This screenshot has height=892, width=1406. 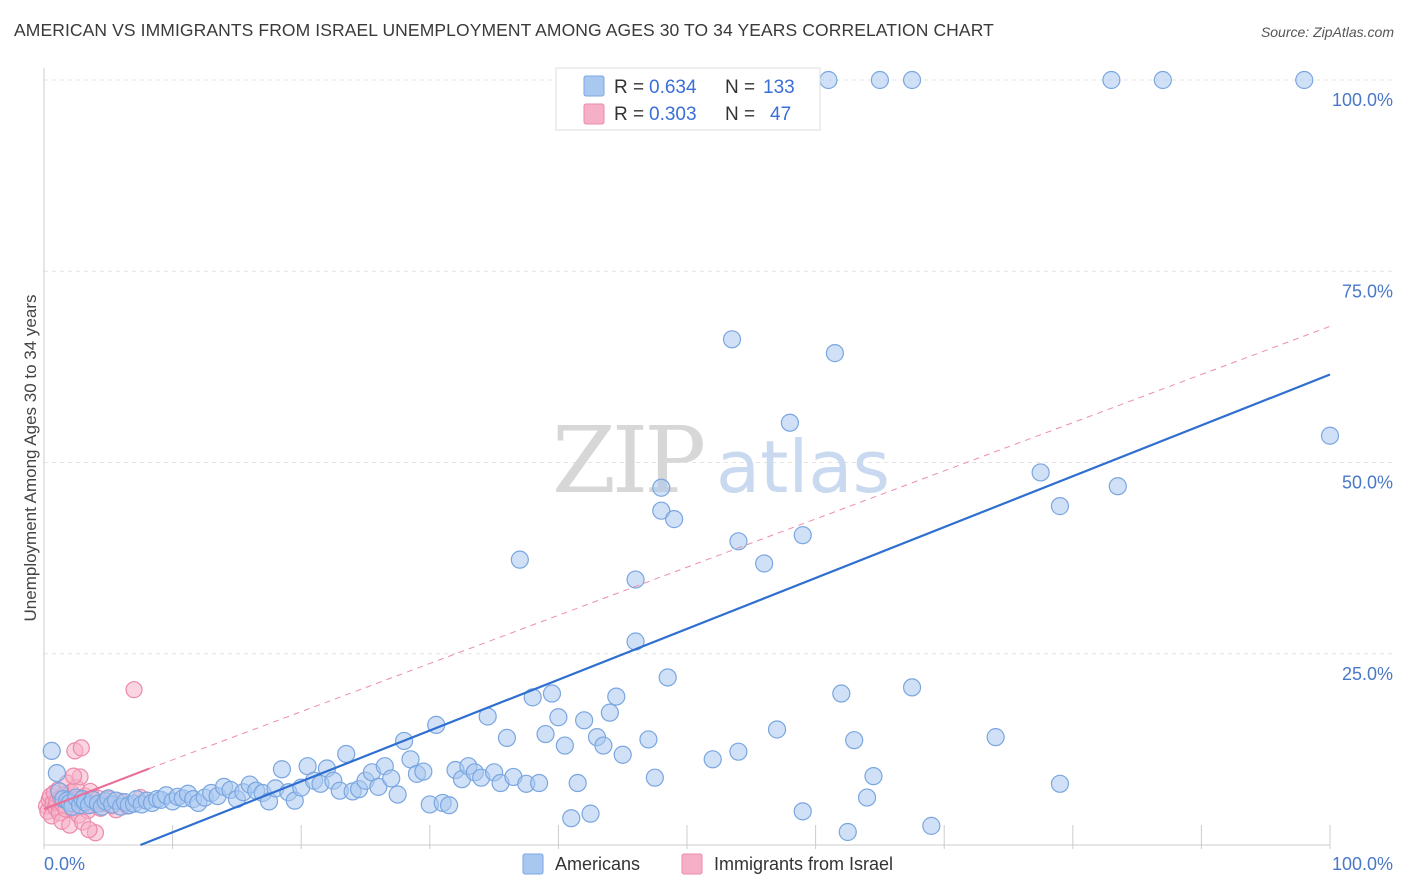 What do you see at coordinates (688, 99) in the screenshot?
I see `legend: R = 0.634 N = 133 R = 0.303 N = 47` at bounding box center [688, 99].